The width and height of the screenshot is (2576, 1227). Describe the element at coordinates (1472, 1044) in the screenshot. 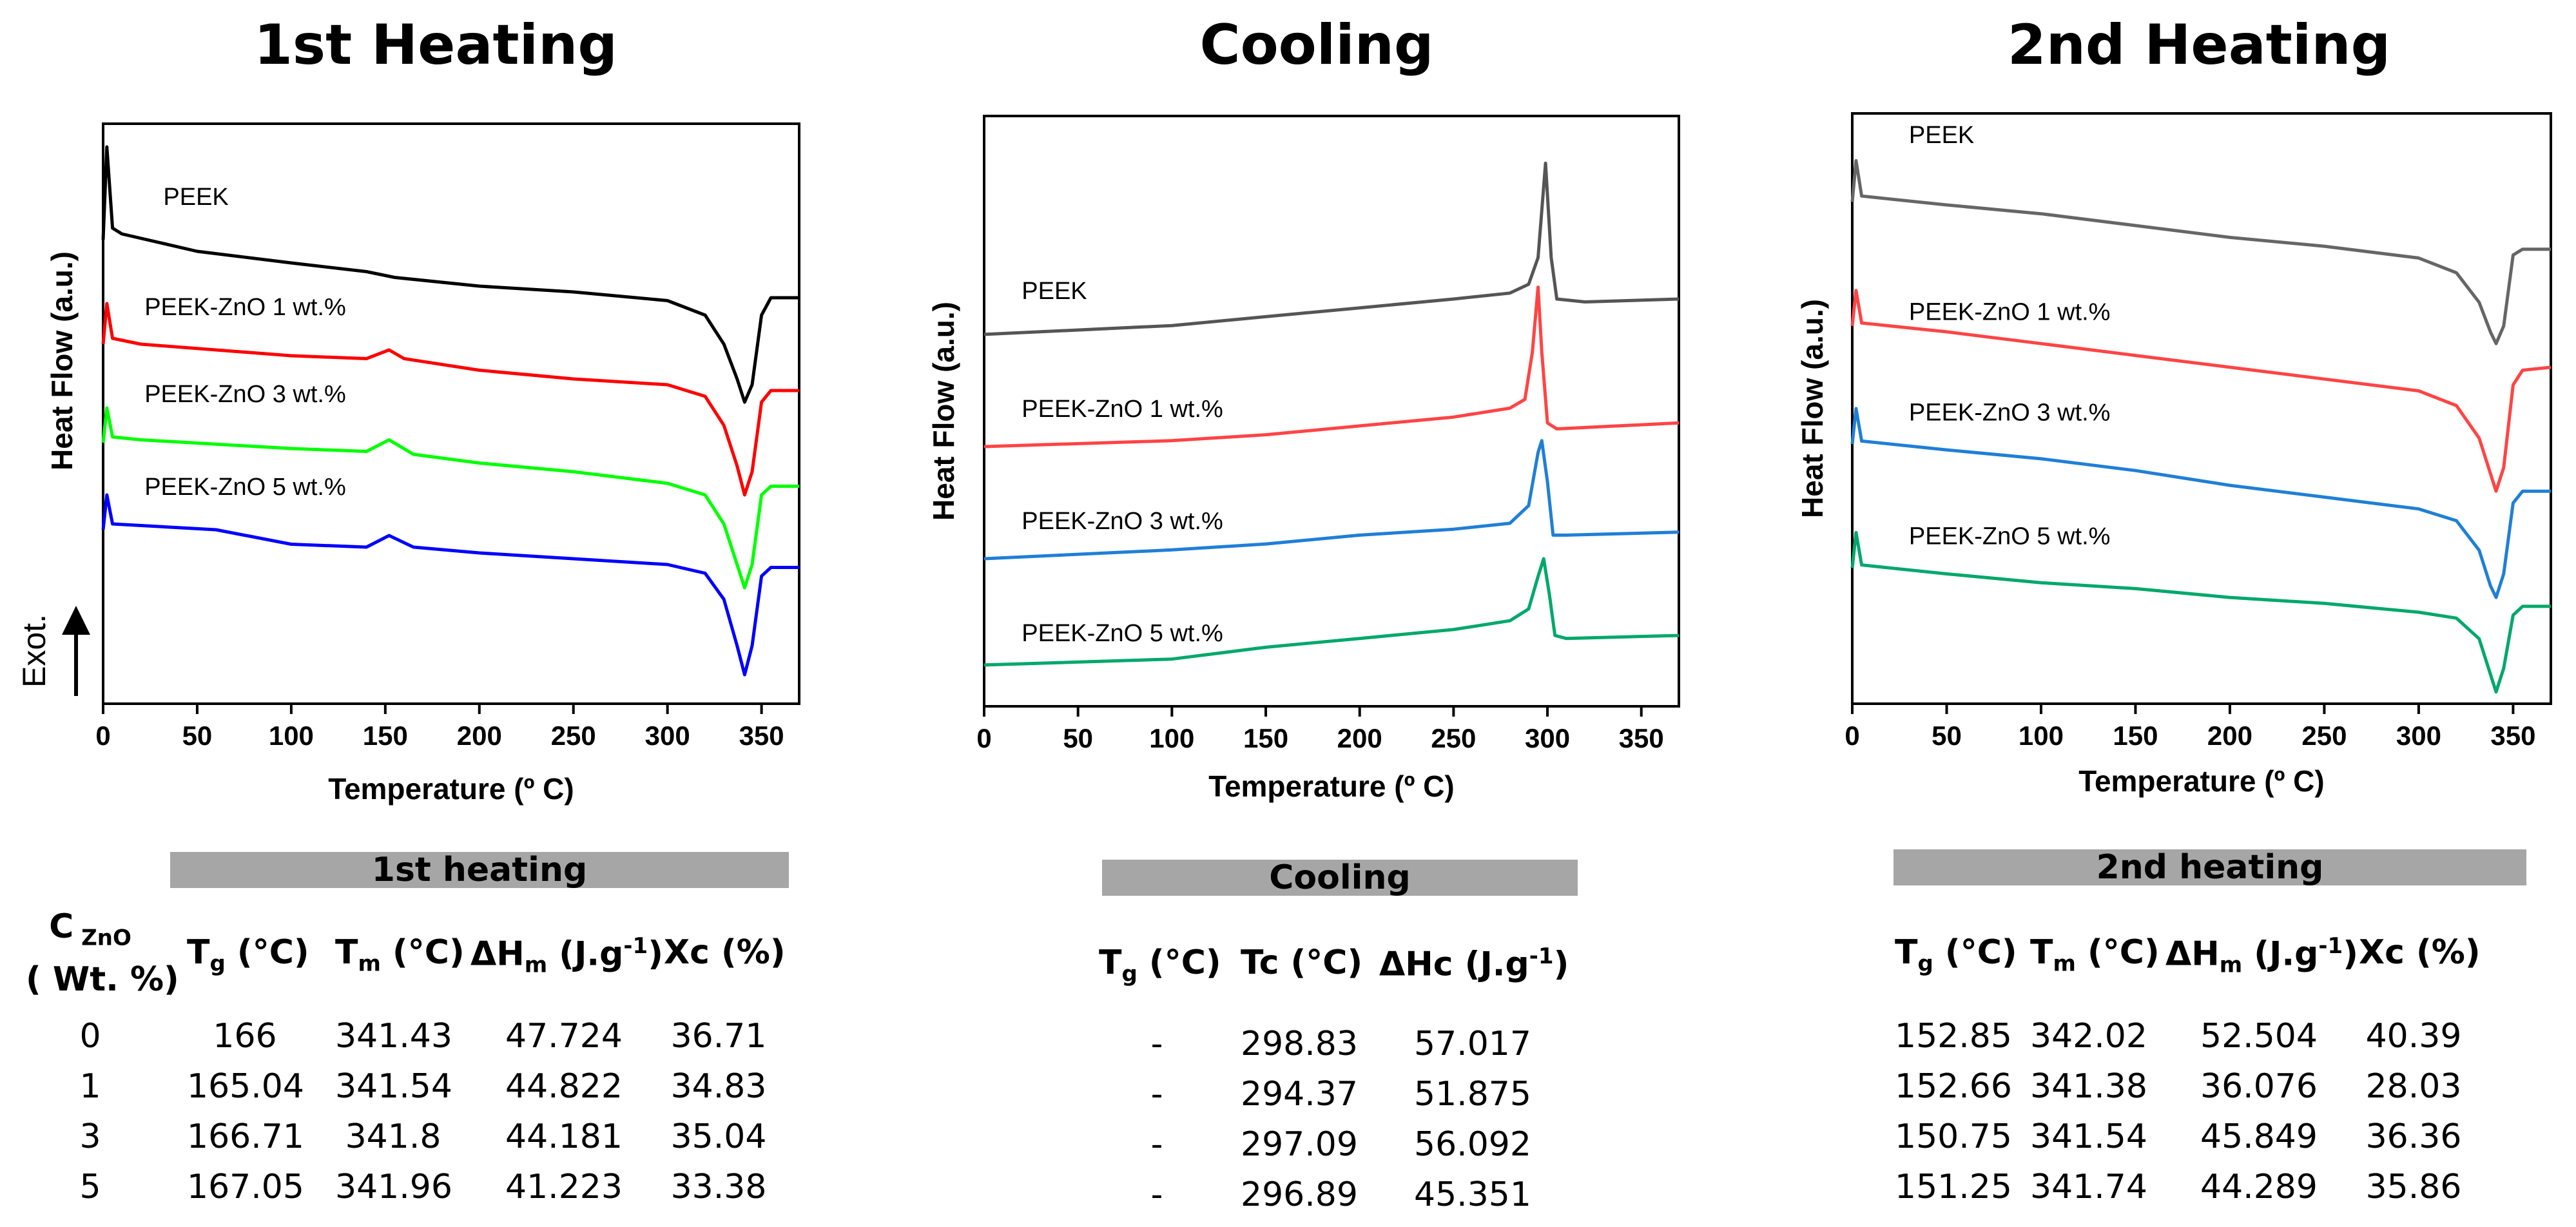

I see `table-cell: 57.017` at that location.